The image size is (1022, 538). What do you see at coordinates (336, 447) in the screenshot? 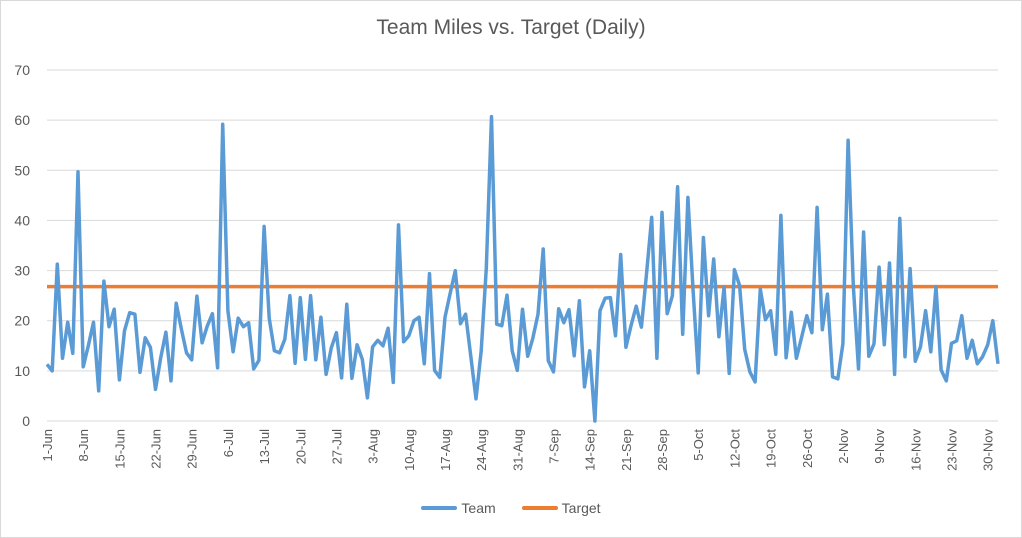
I see `x-tick-label: 27-Jul` at bounding box center [336, 447].